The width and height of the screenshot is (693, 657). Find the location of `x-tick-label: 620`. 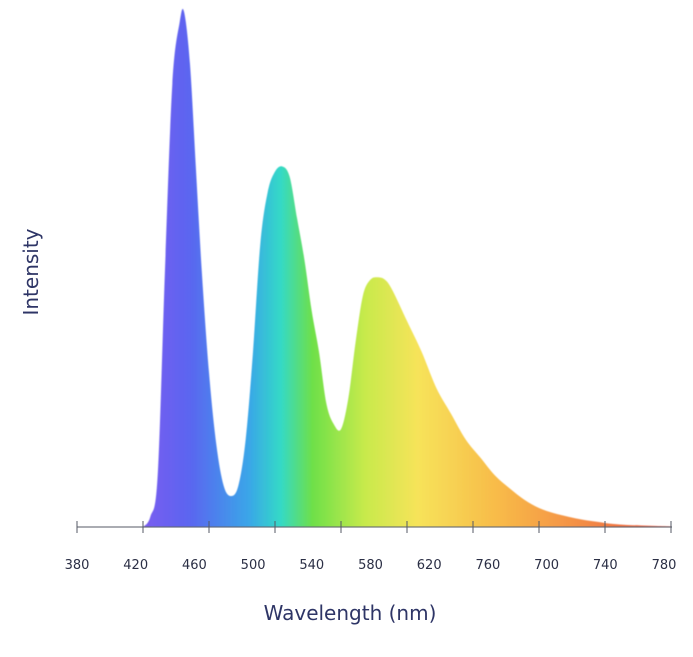

x-tick-label: 620 is located at coordinates (429, 565).